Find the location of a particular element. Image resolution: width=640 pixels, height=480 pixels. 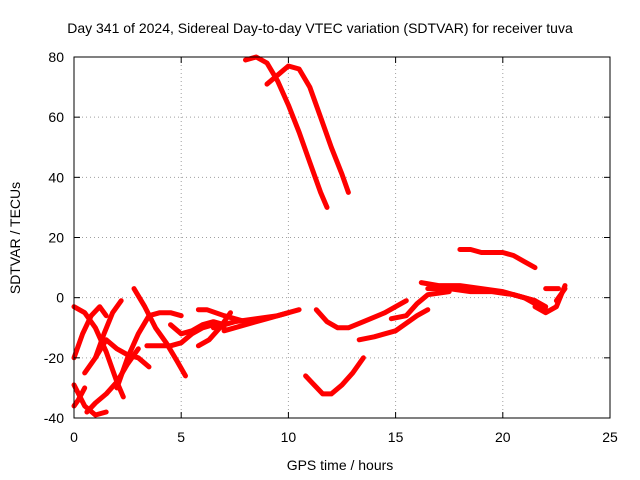

y-tick-label: 60 is located at coordinates (56, 117).